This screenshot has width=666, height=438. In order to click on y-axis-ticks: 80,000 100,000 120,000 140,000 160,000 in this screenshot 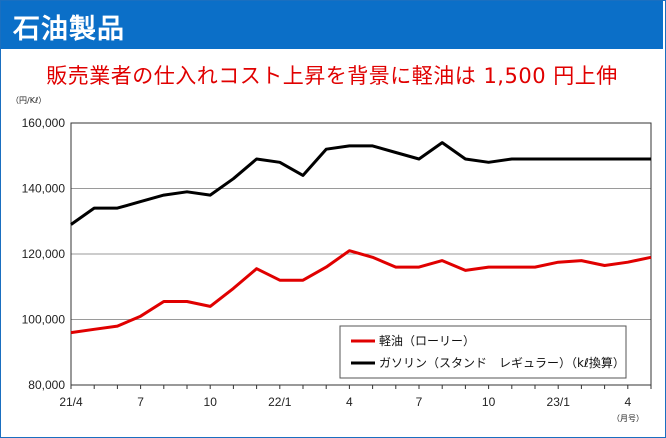, I will do `click(44, 254)`.